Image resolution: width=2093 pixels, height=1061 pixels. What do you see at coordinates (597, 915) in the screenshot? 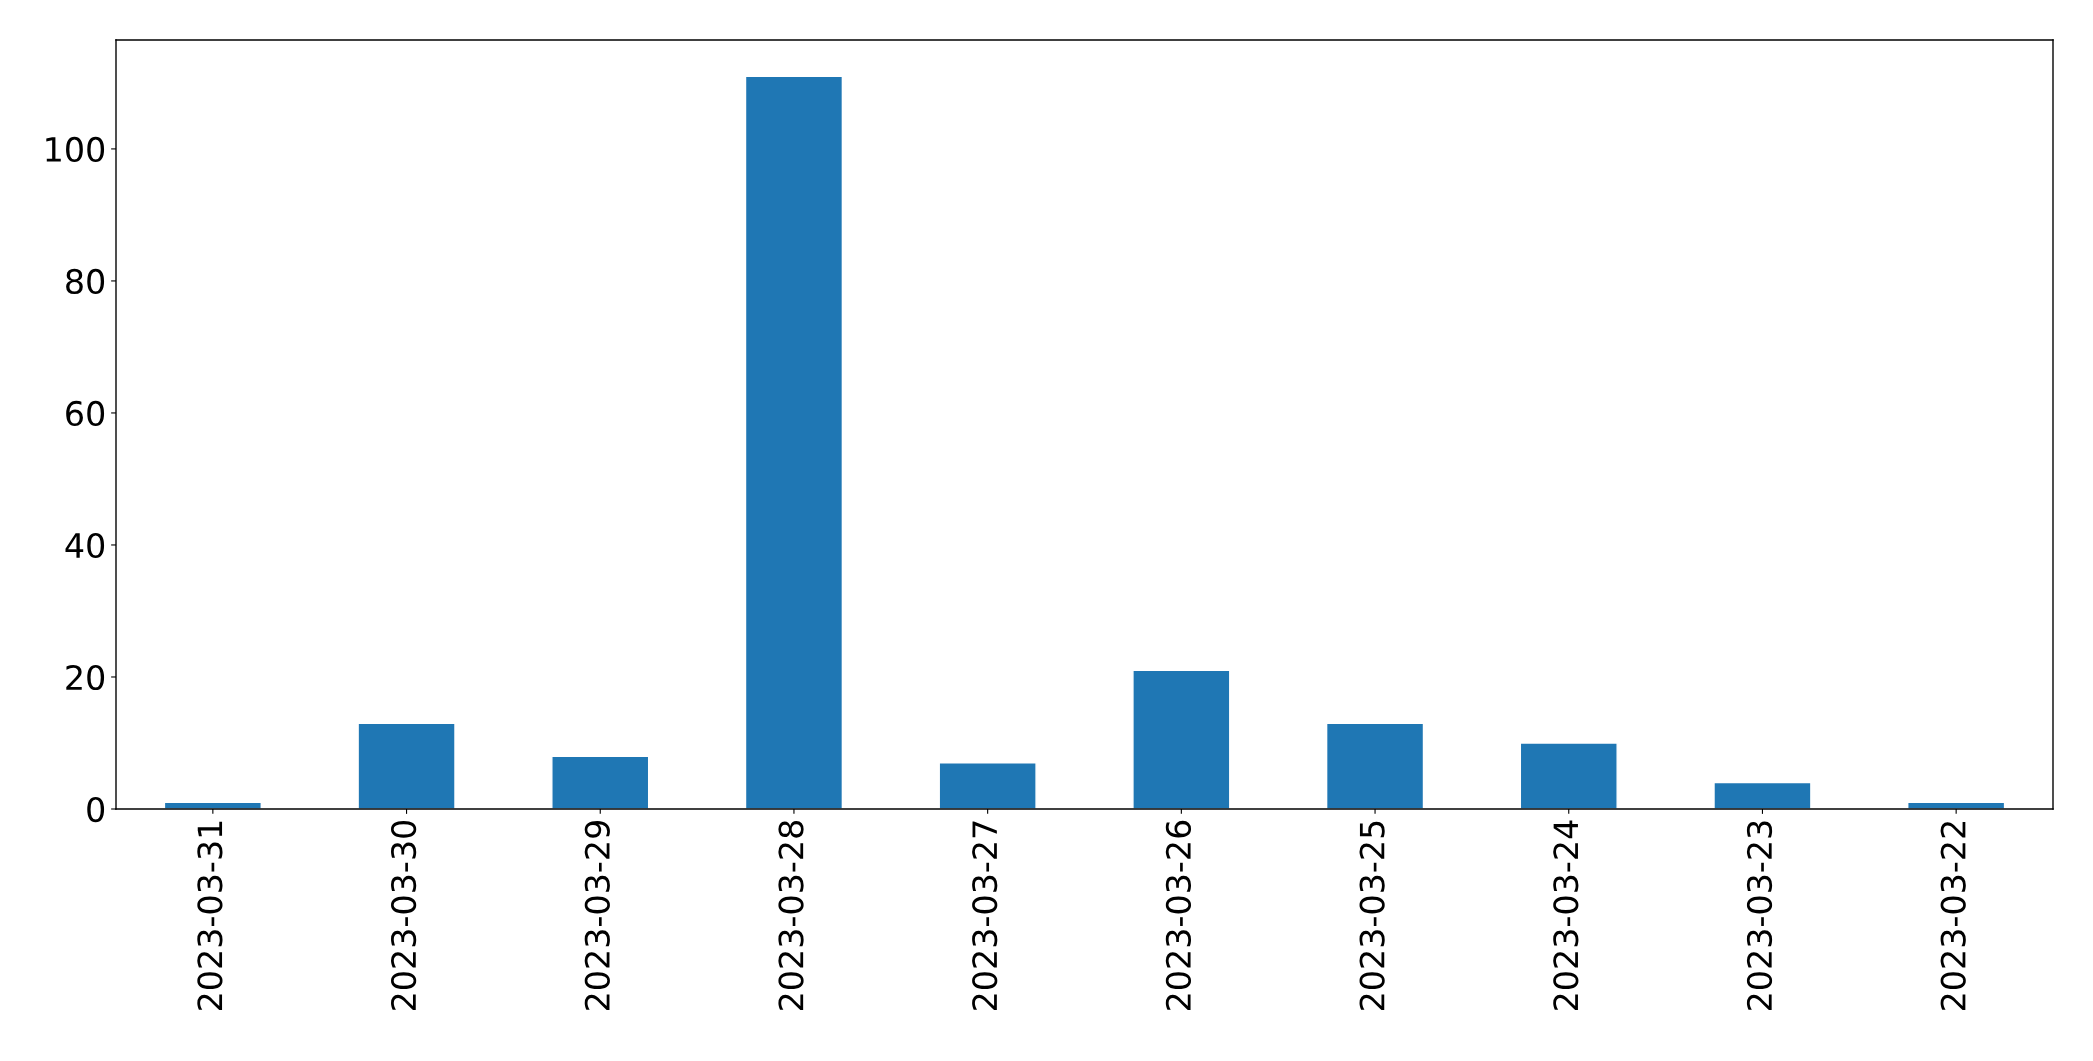
I see `x-tick-label: 2023-03-29` at bounding box center [597, 915].